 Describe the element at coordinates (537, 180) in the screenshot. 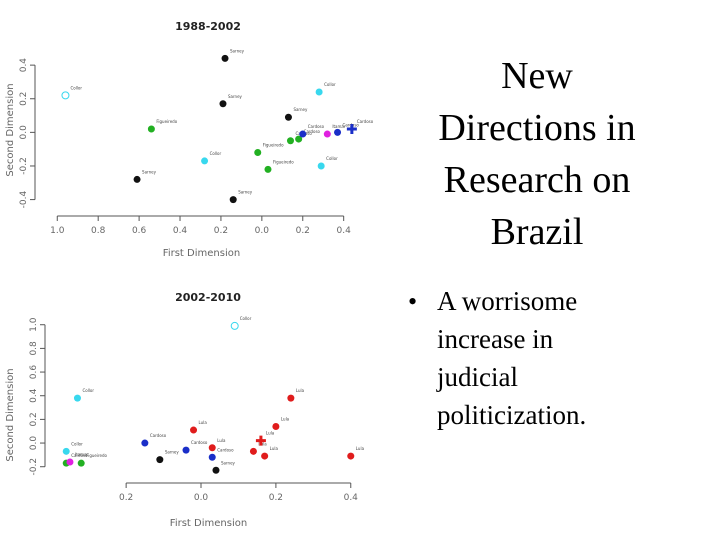

I see `slide-title-line: Research on` at that location.